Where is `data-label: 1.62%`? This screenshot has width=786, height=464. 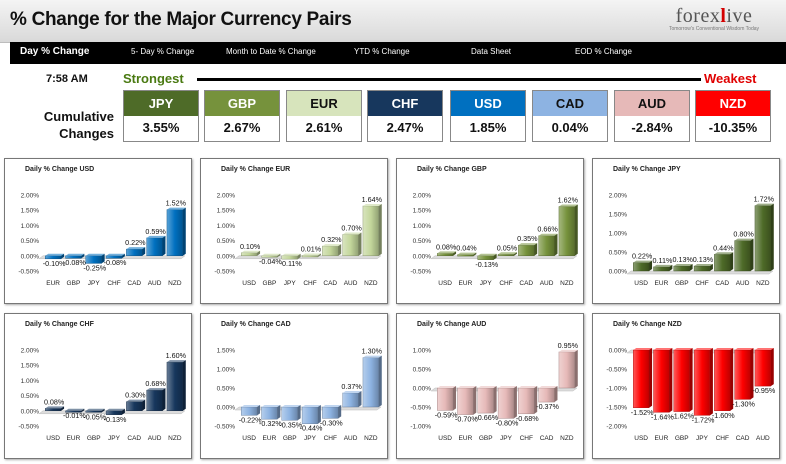
data-label: 1.62% is located at coordinates (568, 200).